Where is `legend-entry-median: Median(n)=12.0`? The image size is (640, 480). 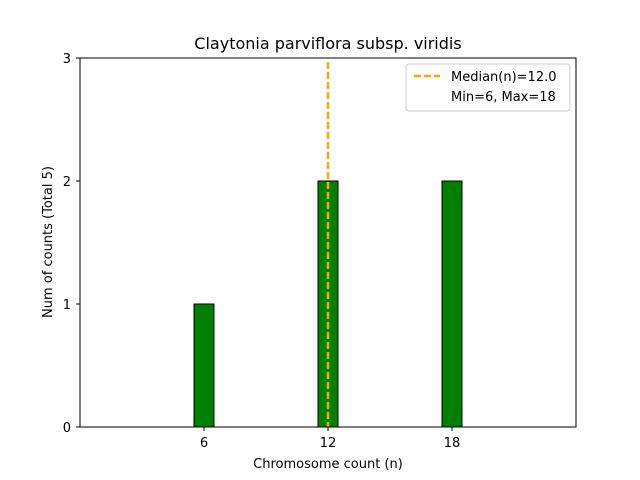 legend-entry-median: Median(n)=12.0 is located at coordinates (504, 77).